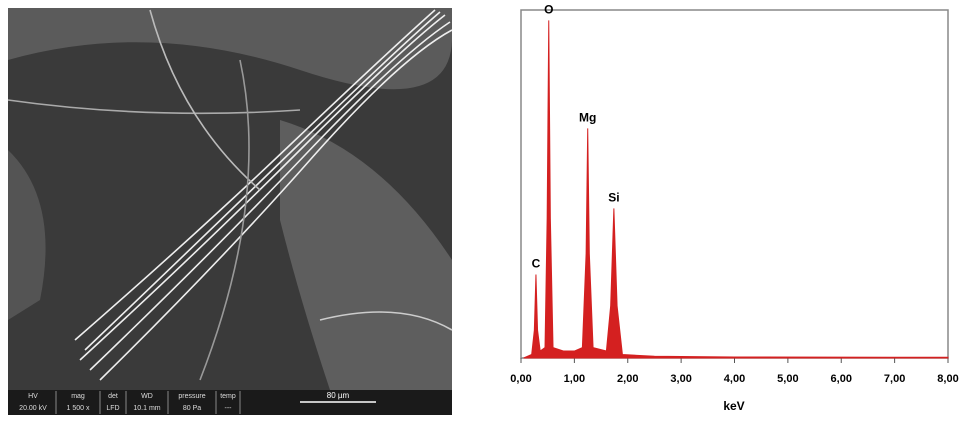 This screenshot has height=422, width=966. I want to click on x-tick-label: 2,00, so click(627, 379).